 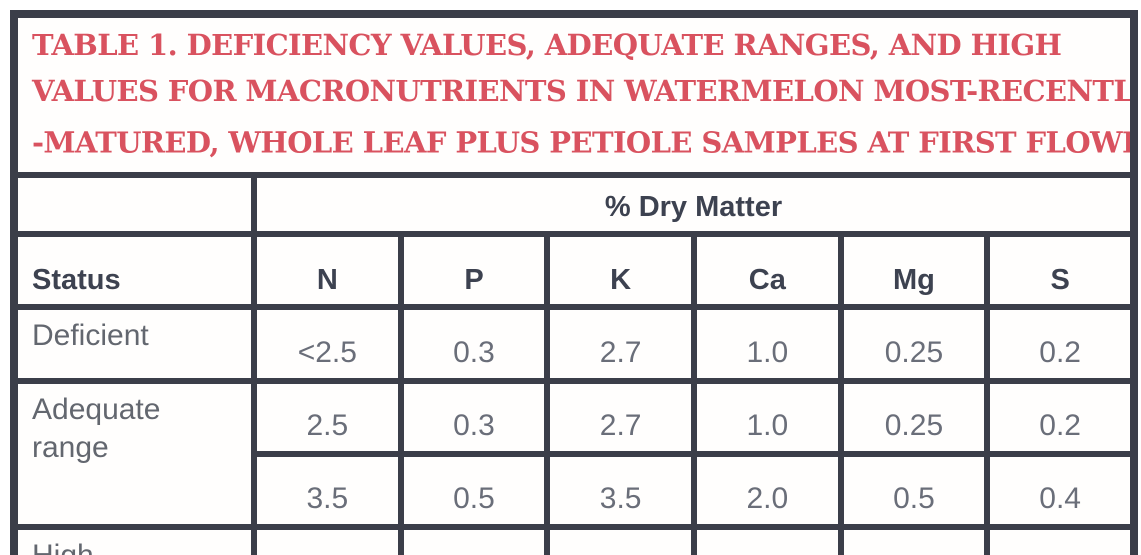 I want to click on dry-matter-header: % Dry Matter, so click(x=694, y=204).